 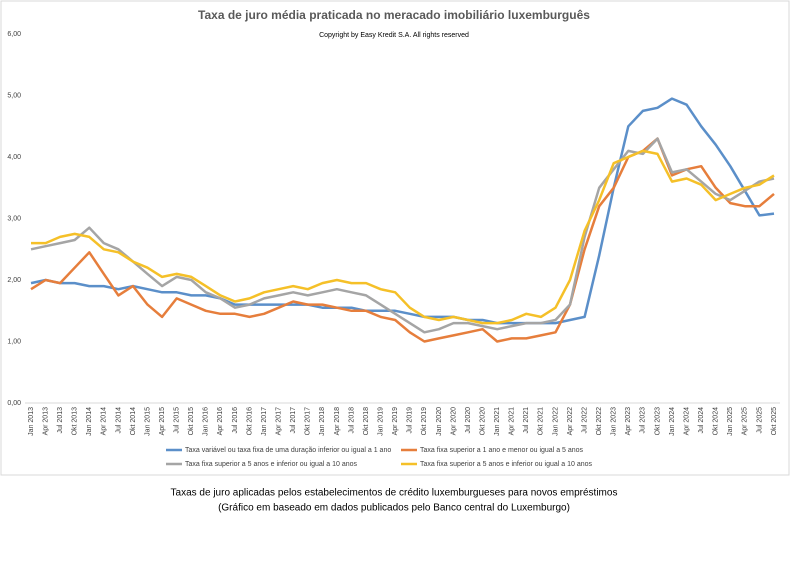 I want to click on x-tick-label: Okt 2020, so click(x=482, y=421).